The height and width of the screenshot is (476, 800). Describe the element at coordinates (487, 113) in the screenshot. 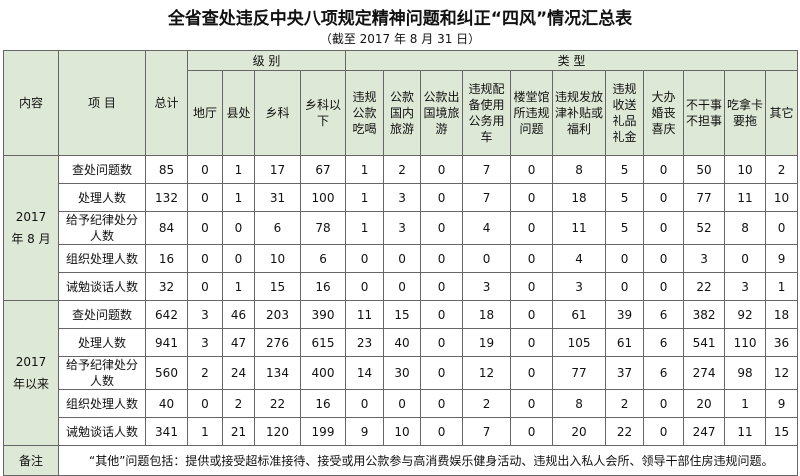

I see `header-cell: 违规配备使用公务用车` at that location.